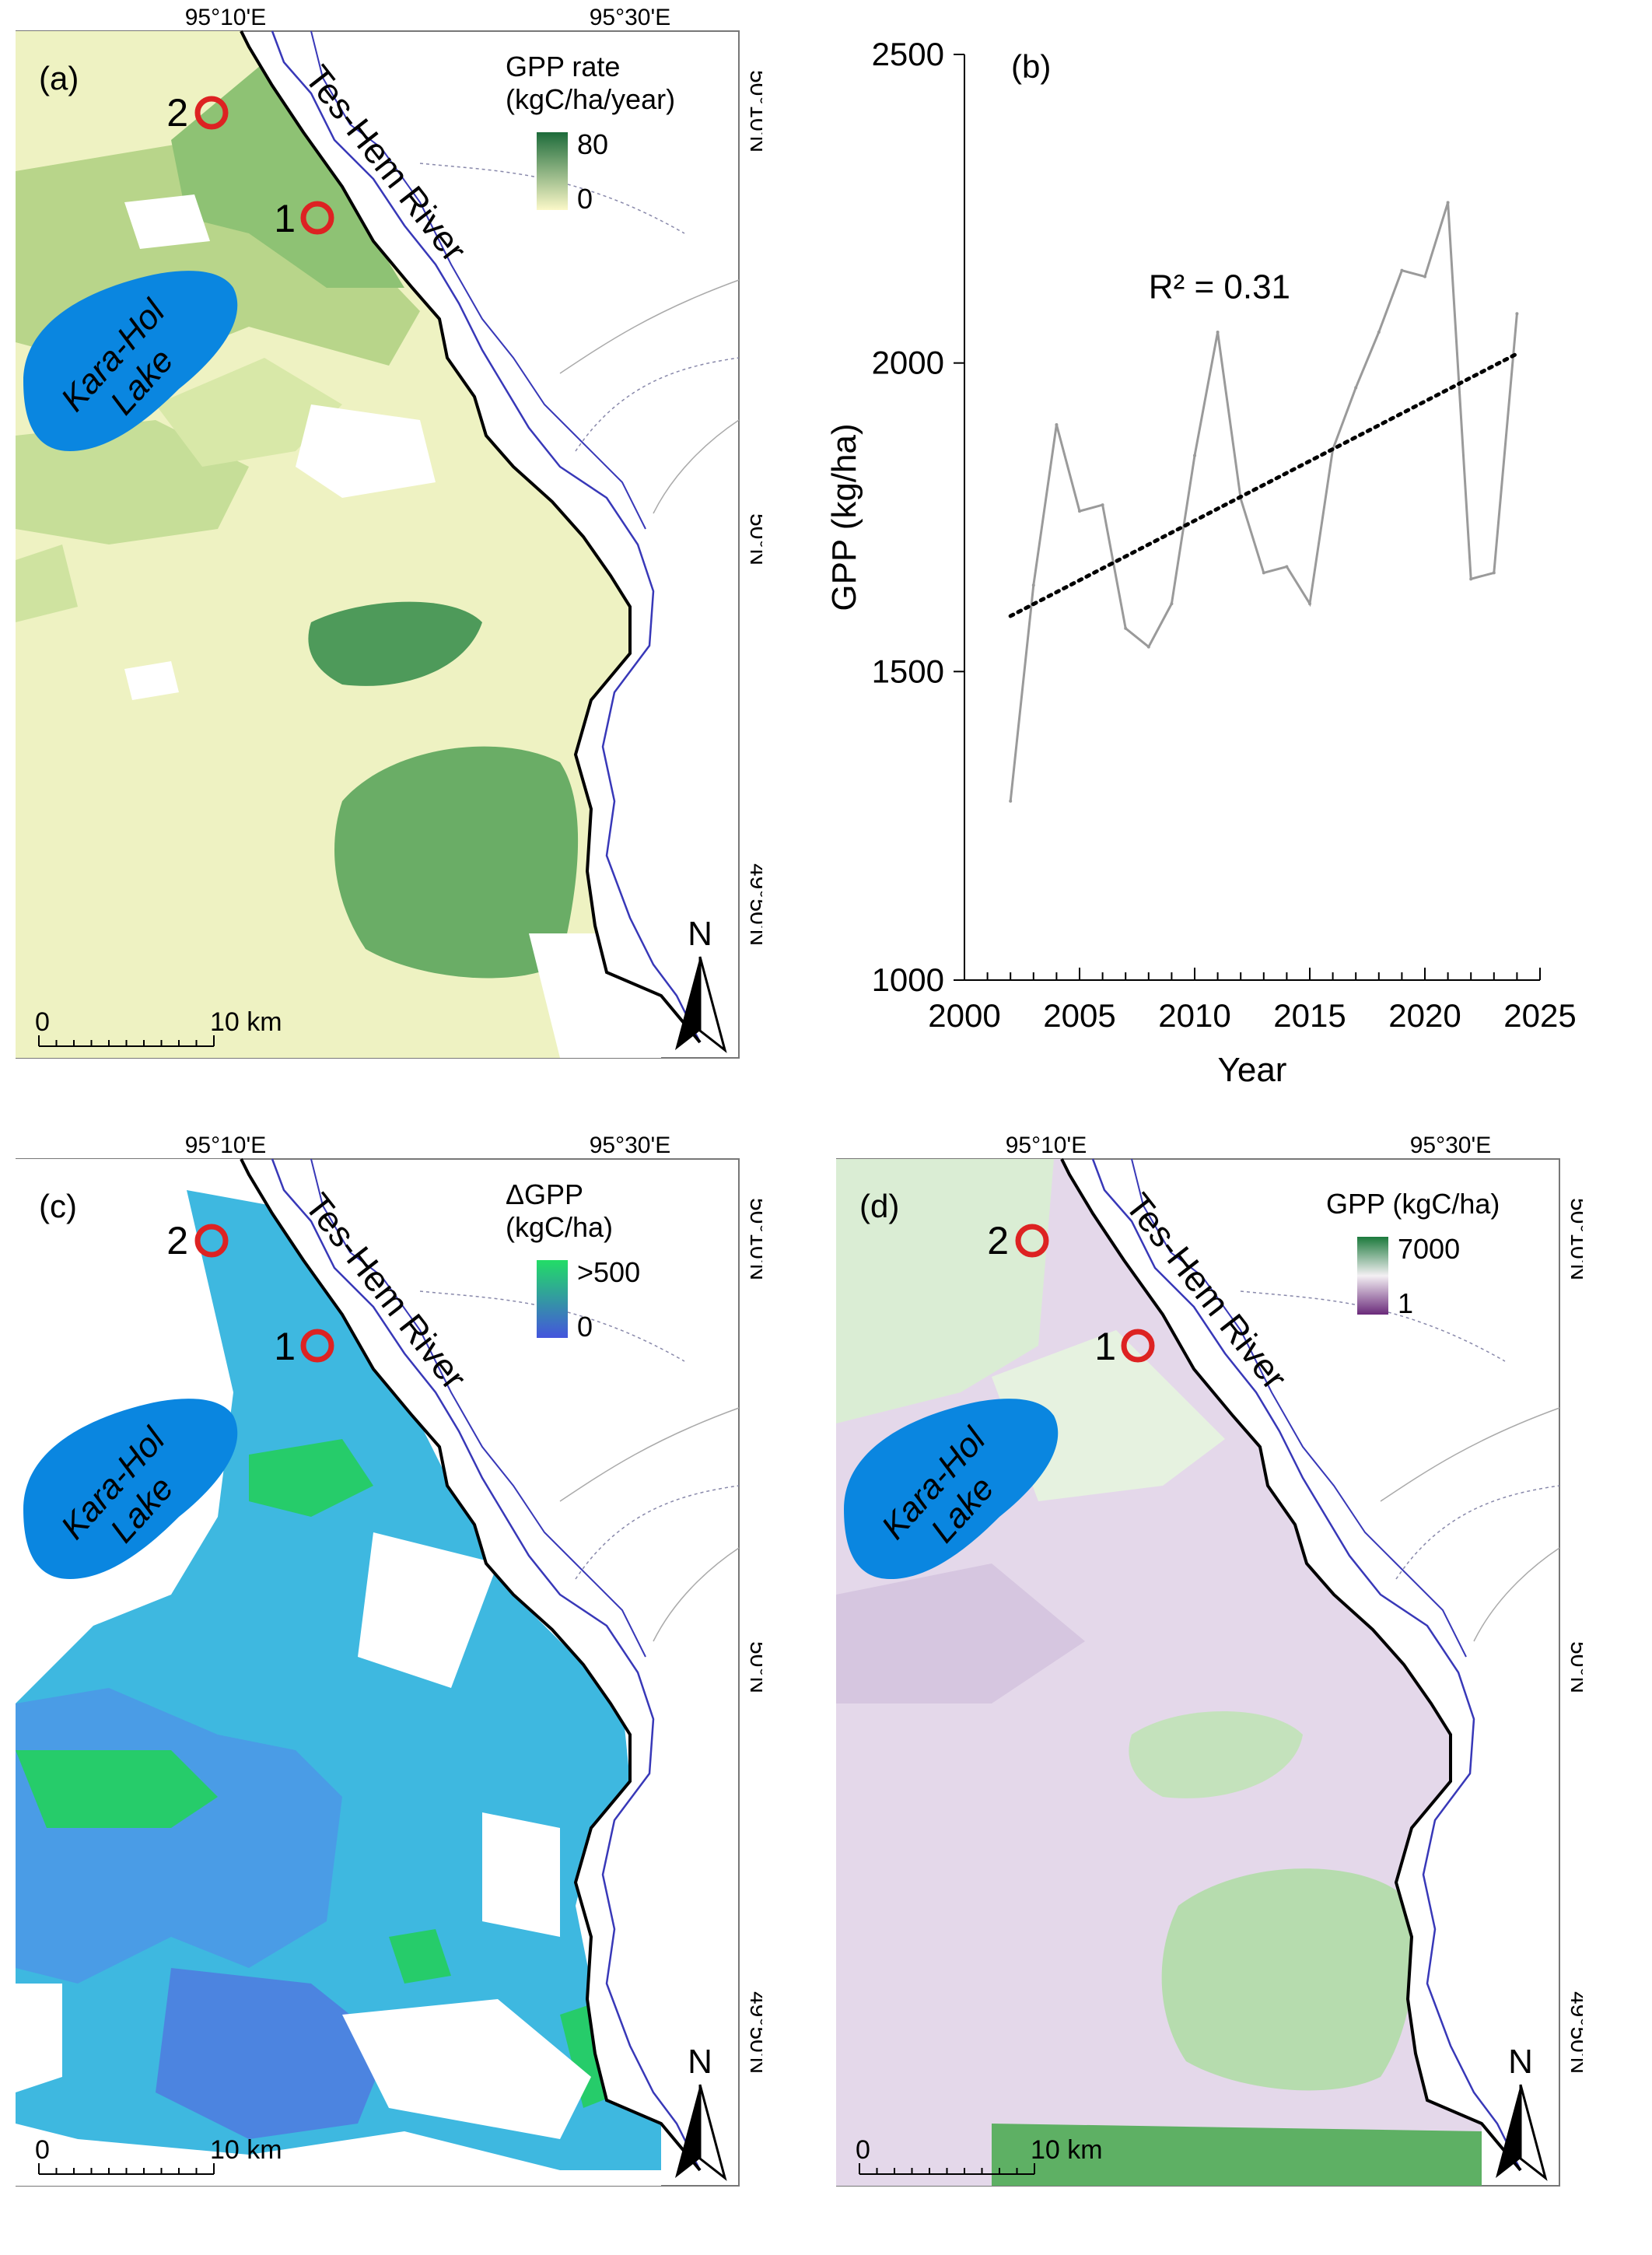 The height and width of the screenshot is (2255, 1652). I want to click on trend-line, so click(1264, 485).